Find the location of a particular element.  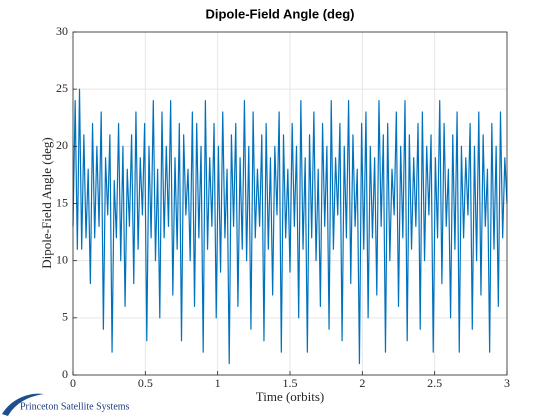

x-tick-label: 3 is located at coordinates (507, 383).